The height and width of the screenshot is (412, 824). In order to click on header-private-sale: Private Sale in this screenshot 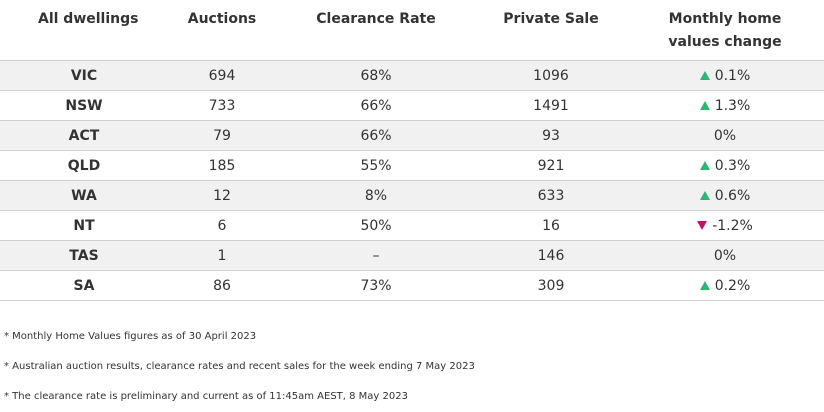, I will do `click(551, 30)`.